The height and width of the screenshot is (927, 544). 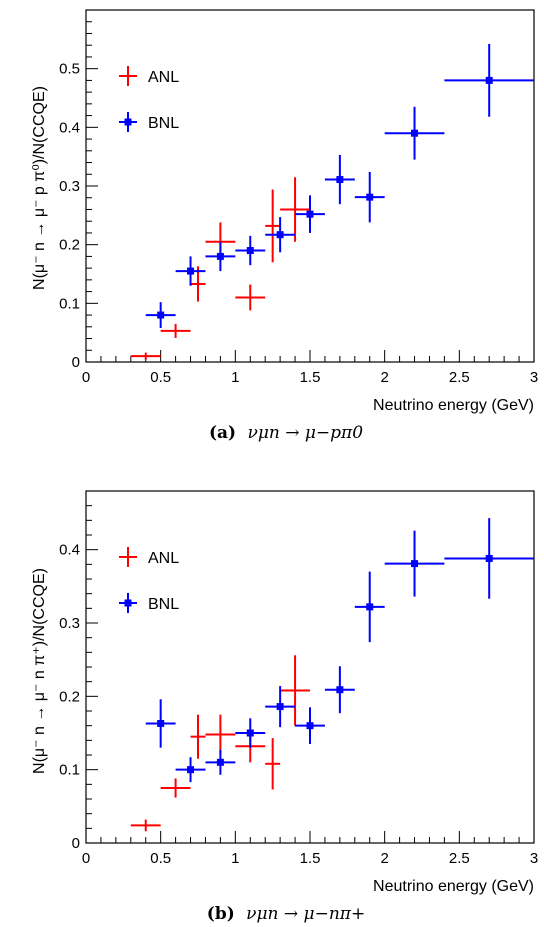 What do you see at coordinates (39, 188) in the screenshot?
I see `y-axis-label-a: N(μ⁻ n → μ⁻ p π⁰)/N(CCQE)` at bounding box center [39, 188].